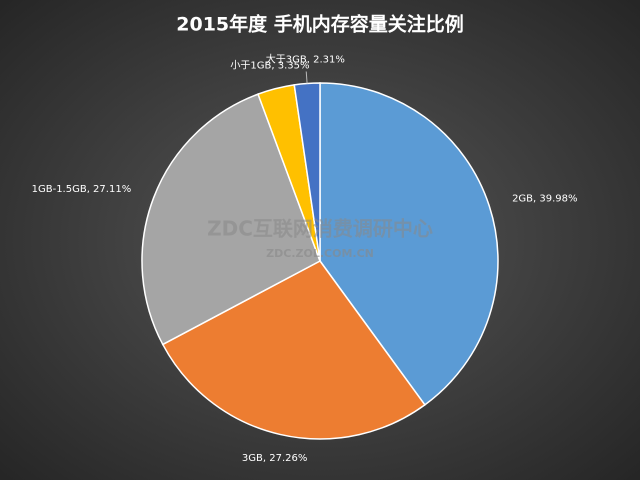  What do you see at coordinates (269, 65) in the screenshot?
I see `data-label: 小于1GB, 3.35%` at bounding box center [269, 65].